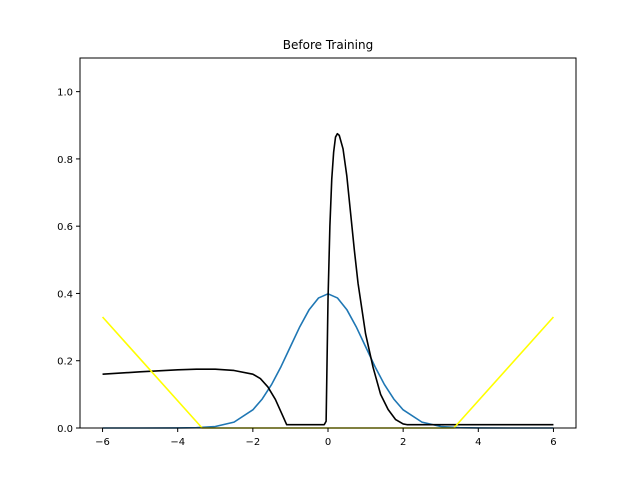  What do you see at coordinates (478, 442) in the screenshot?
I see `x-tick-label: 4` at bounding box center [478, 442].